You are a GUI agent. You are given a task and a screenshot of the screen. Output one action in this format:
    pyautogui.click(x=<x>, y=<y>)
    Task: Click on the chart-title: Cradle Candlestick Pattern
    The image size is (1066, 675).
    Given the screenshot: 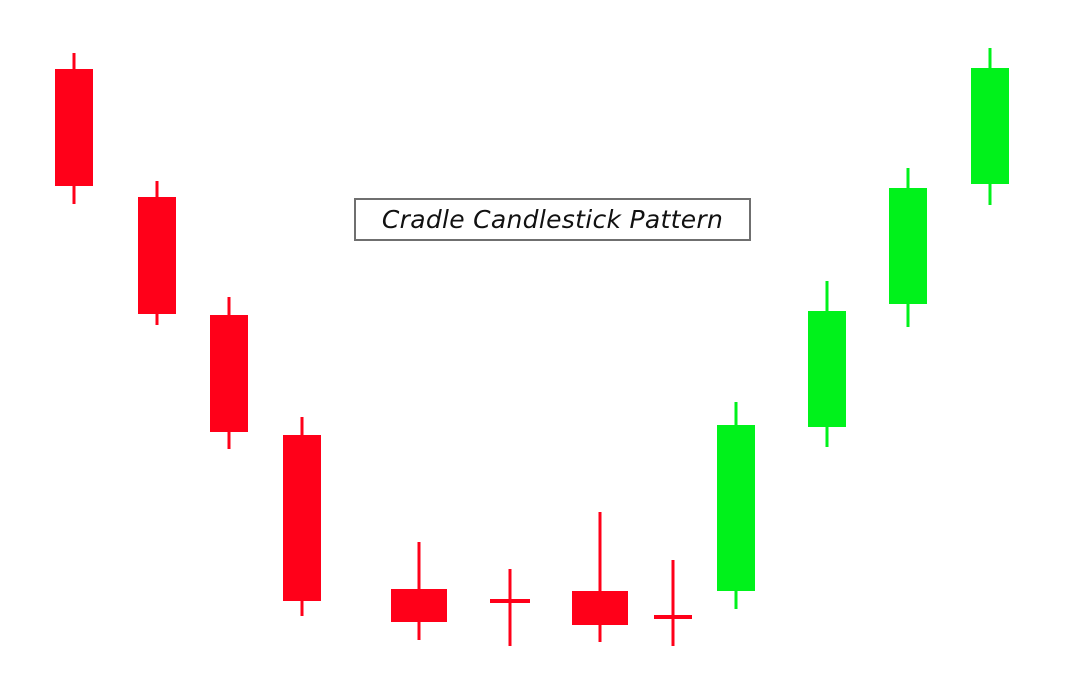 What is the action you would take?
    pyautogui.click(x=552, y=219)
    